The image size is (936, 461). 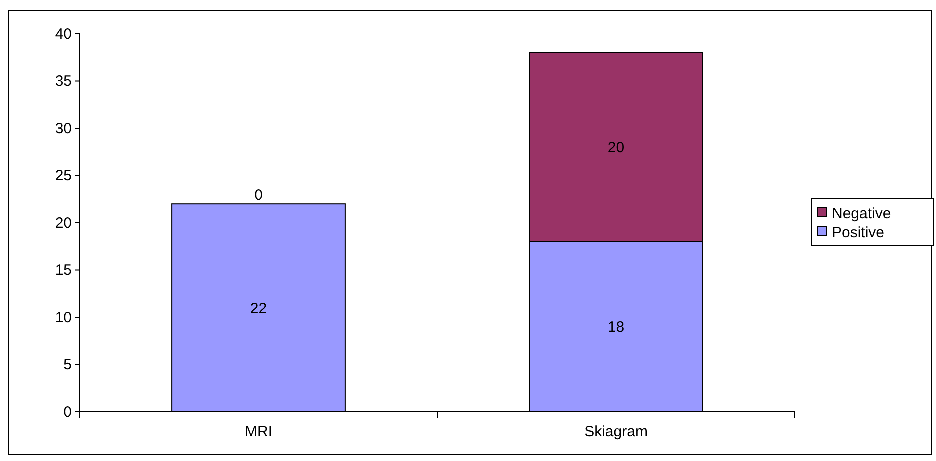 What do you see at coordinates (63, 317) in the screenshot?
I see `y-tick-label: 10` at bounding box center [63, 317].